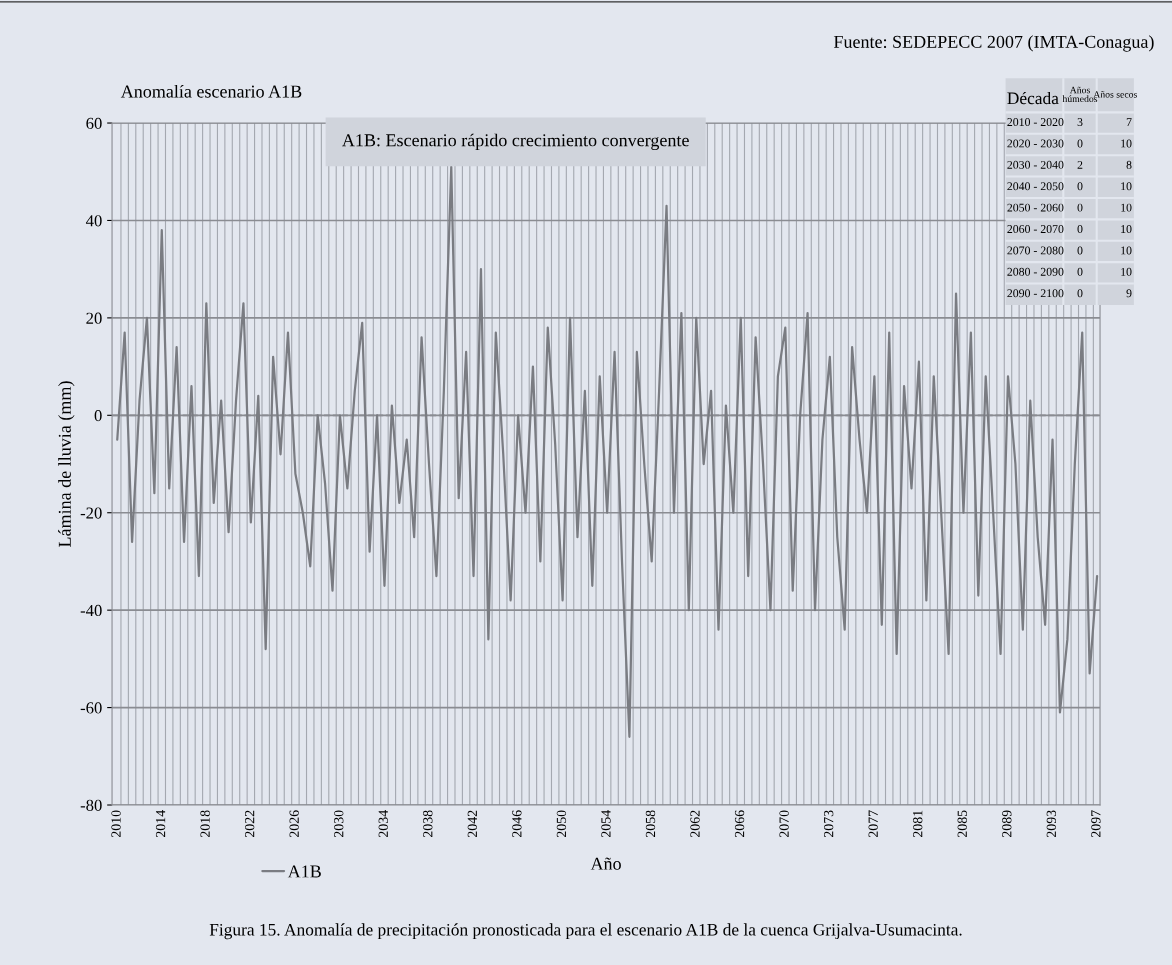 The height and width of the screenshot is (965, 1172). Describe the element at coordinates (1035, 293) in the screenshot. I see `category-label: 2090 - 2100` at that location.